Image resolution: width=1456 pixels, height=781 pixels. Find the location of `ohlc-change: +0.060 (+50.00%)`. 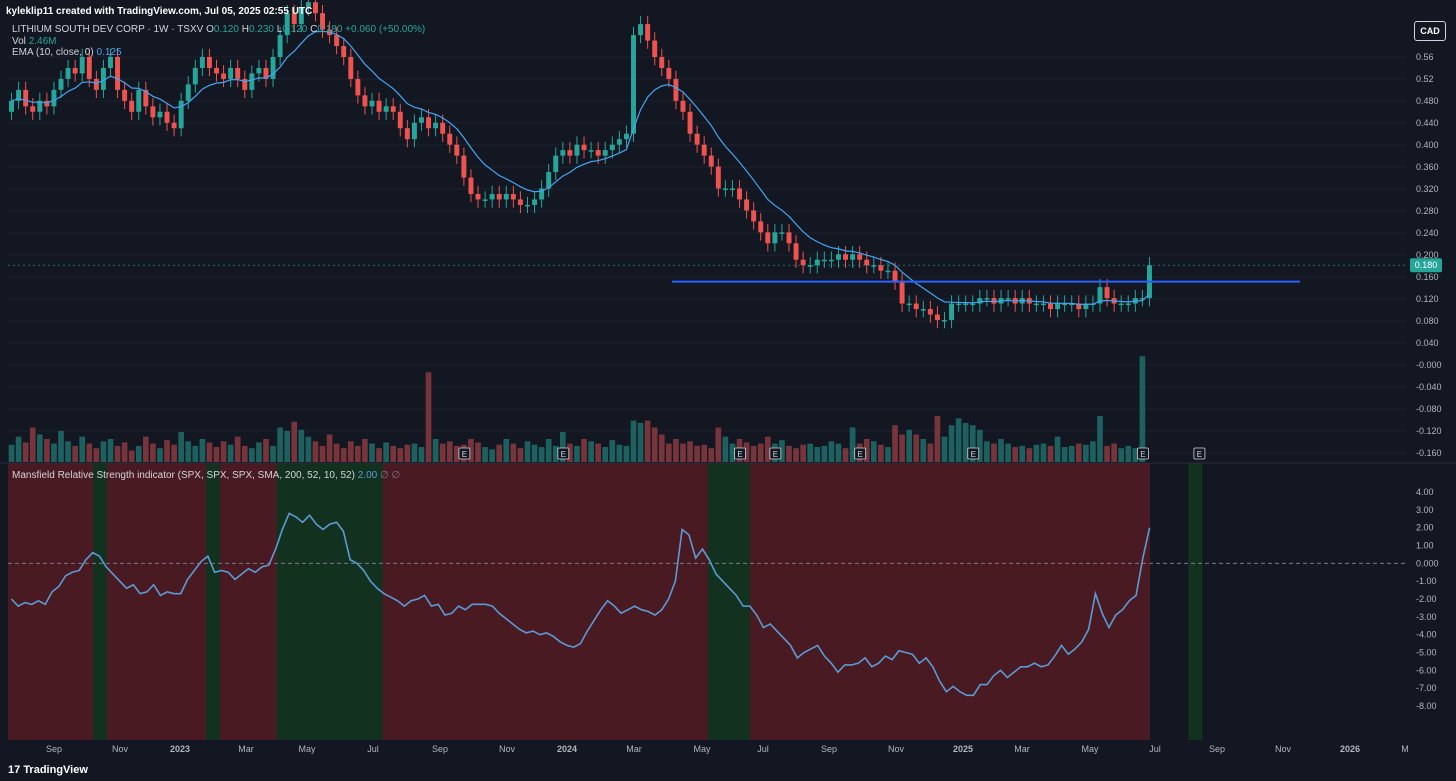

ohlc-change: +0.060 (+50.00%) is located at coordinates (385, 29).